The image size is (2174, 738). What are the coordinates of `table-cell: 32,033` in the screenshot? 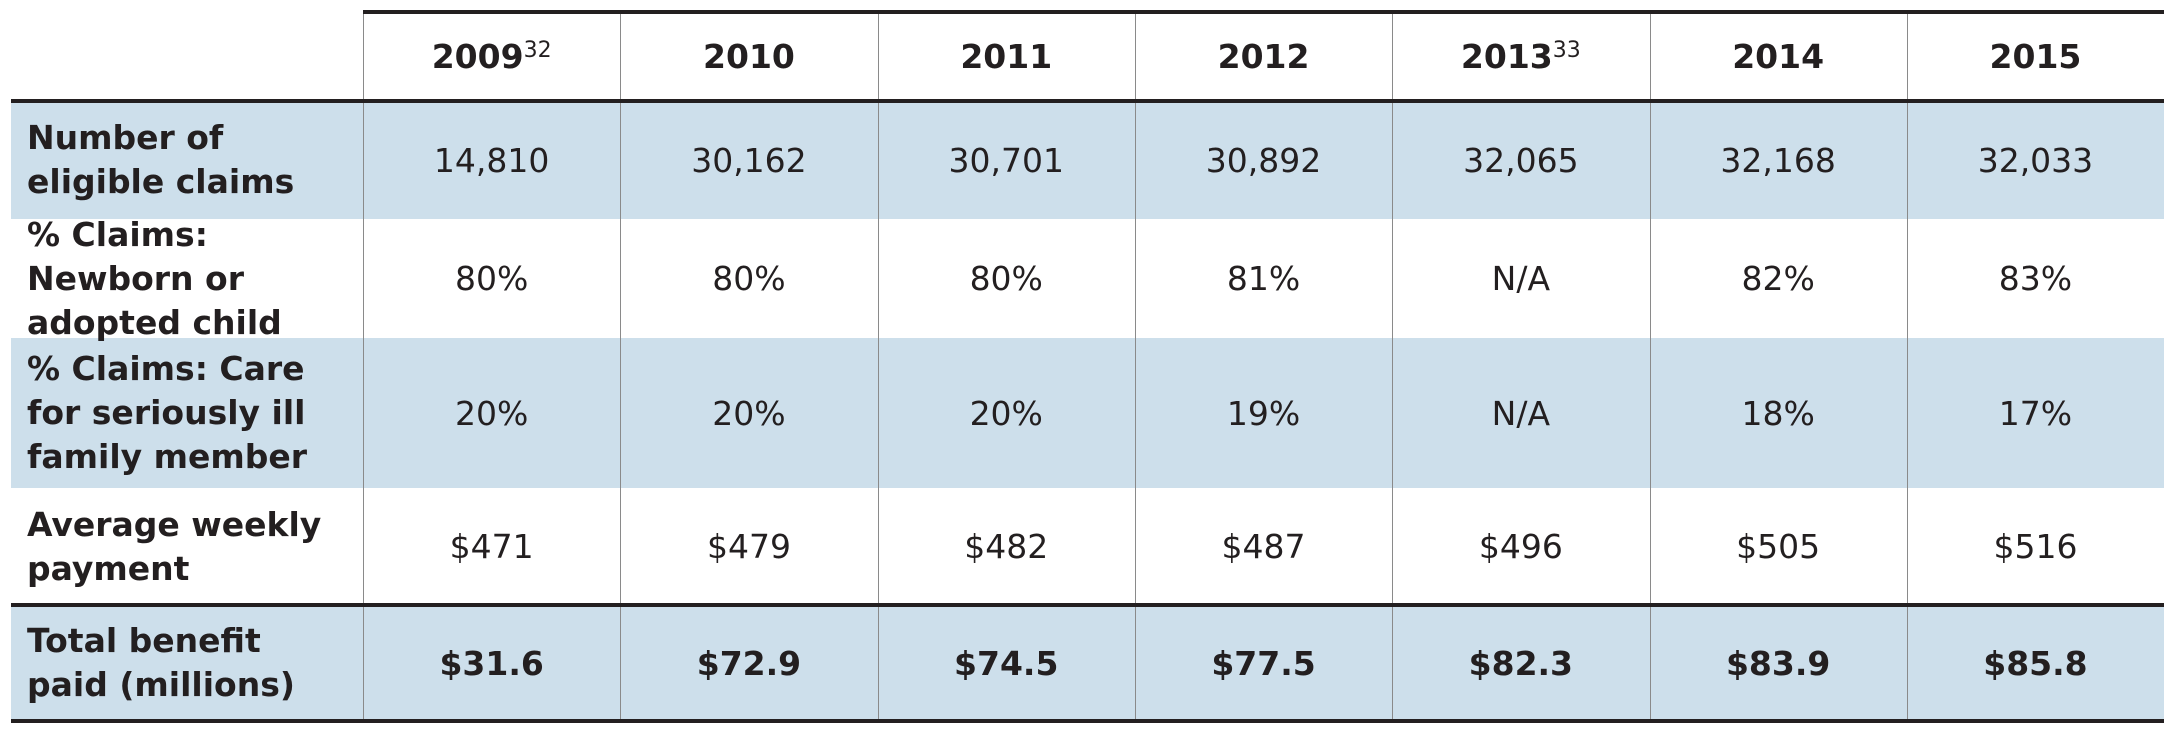 It's located at (2035, 160).